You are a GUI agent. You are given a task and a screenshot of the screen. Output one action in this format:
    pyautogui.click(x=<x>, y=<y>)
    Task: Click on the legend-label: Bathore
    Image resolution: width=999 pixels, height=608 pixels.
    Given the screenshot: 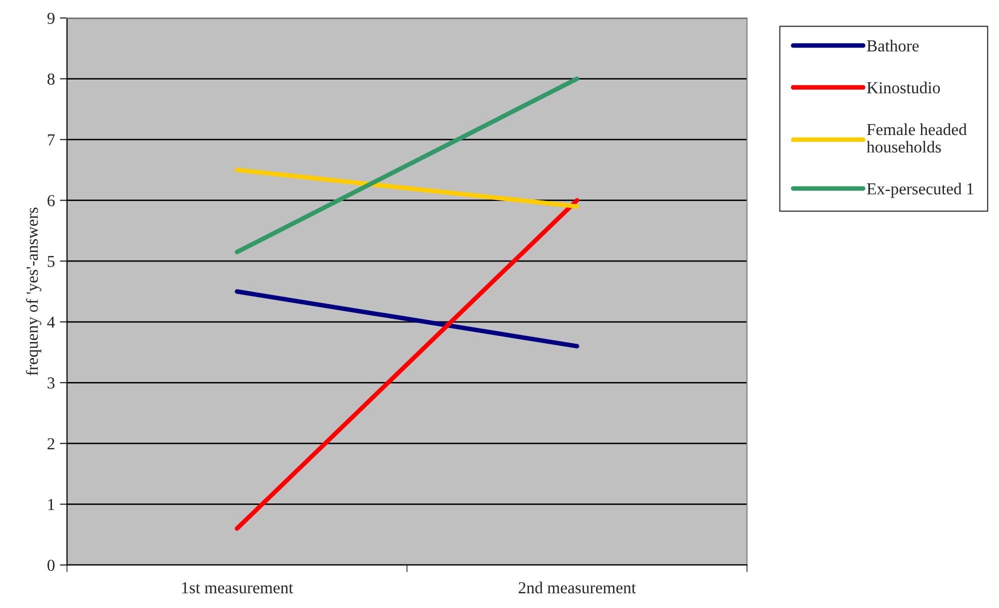 What is the action you would take?
    pyautogui.click(x=892, y=46)
    